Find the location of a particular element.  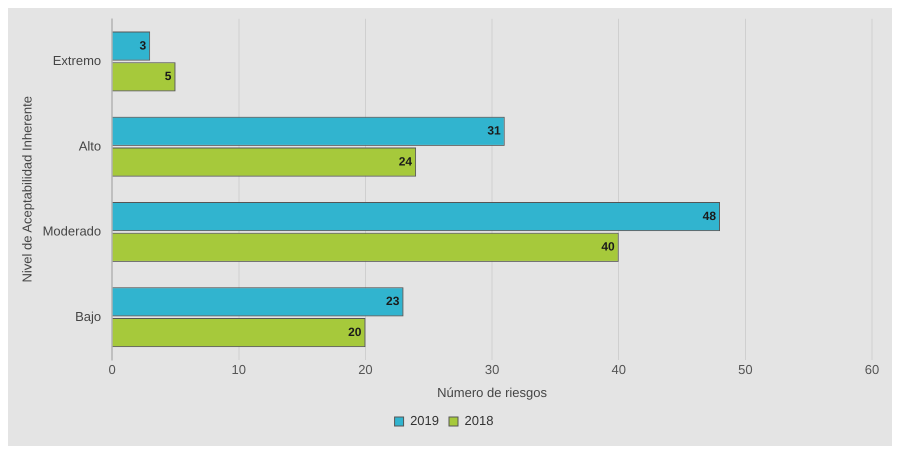

data-label: 31 is located at coordinates (494, 131).